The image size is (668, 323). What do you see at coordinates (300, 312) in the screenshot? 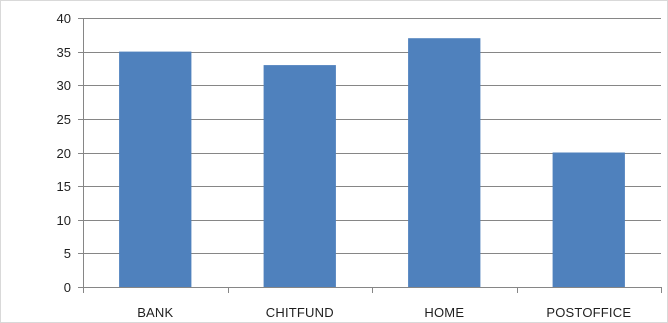
I see `x-tick-label: CHITFUND` at bounding box center [300, 312].